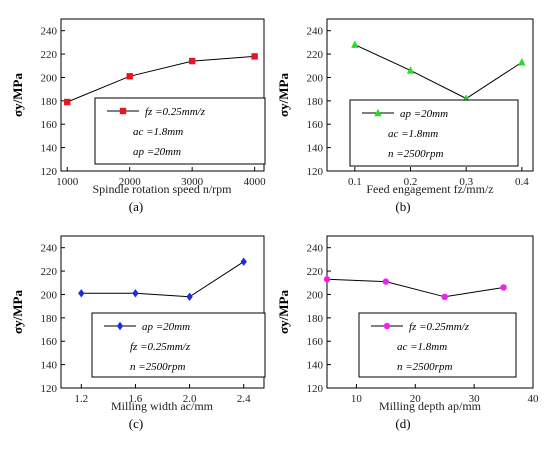 This screenshot has height=450, width=550. Describe the element at coordinates (402, 423) in the screenshot. I see `panel-label: (d)` at that location.